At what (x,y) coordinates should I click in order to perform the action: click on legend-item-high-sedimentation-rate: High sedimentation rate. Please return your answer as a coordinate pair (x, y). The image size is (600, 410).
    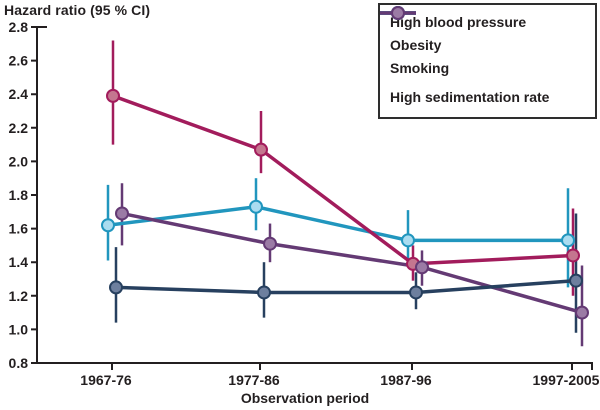
    Looking at the image, I should click on (483, 57).